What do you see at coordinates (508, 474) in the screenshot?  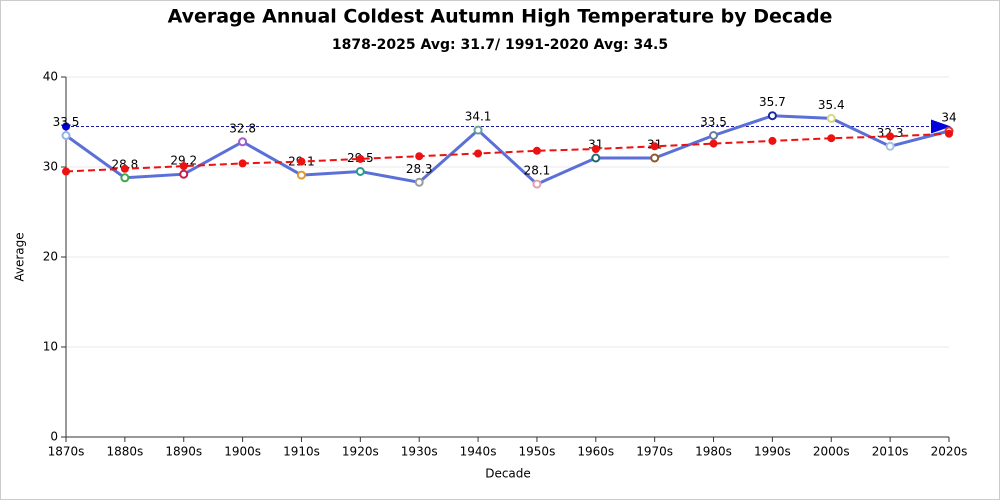 I see `x-axis-label: Decade` at bounding box center [508, 474].